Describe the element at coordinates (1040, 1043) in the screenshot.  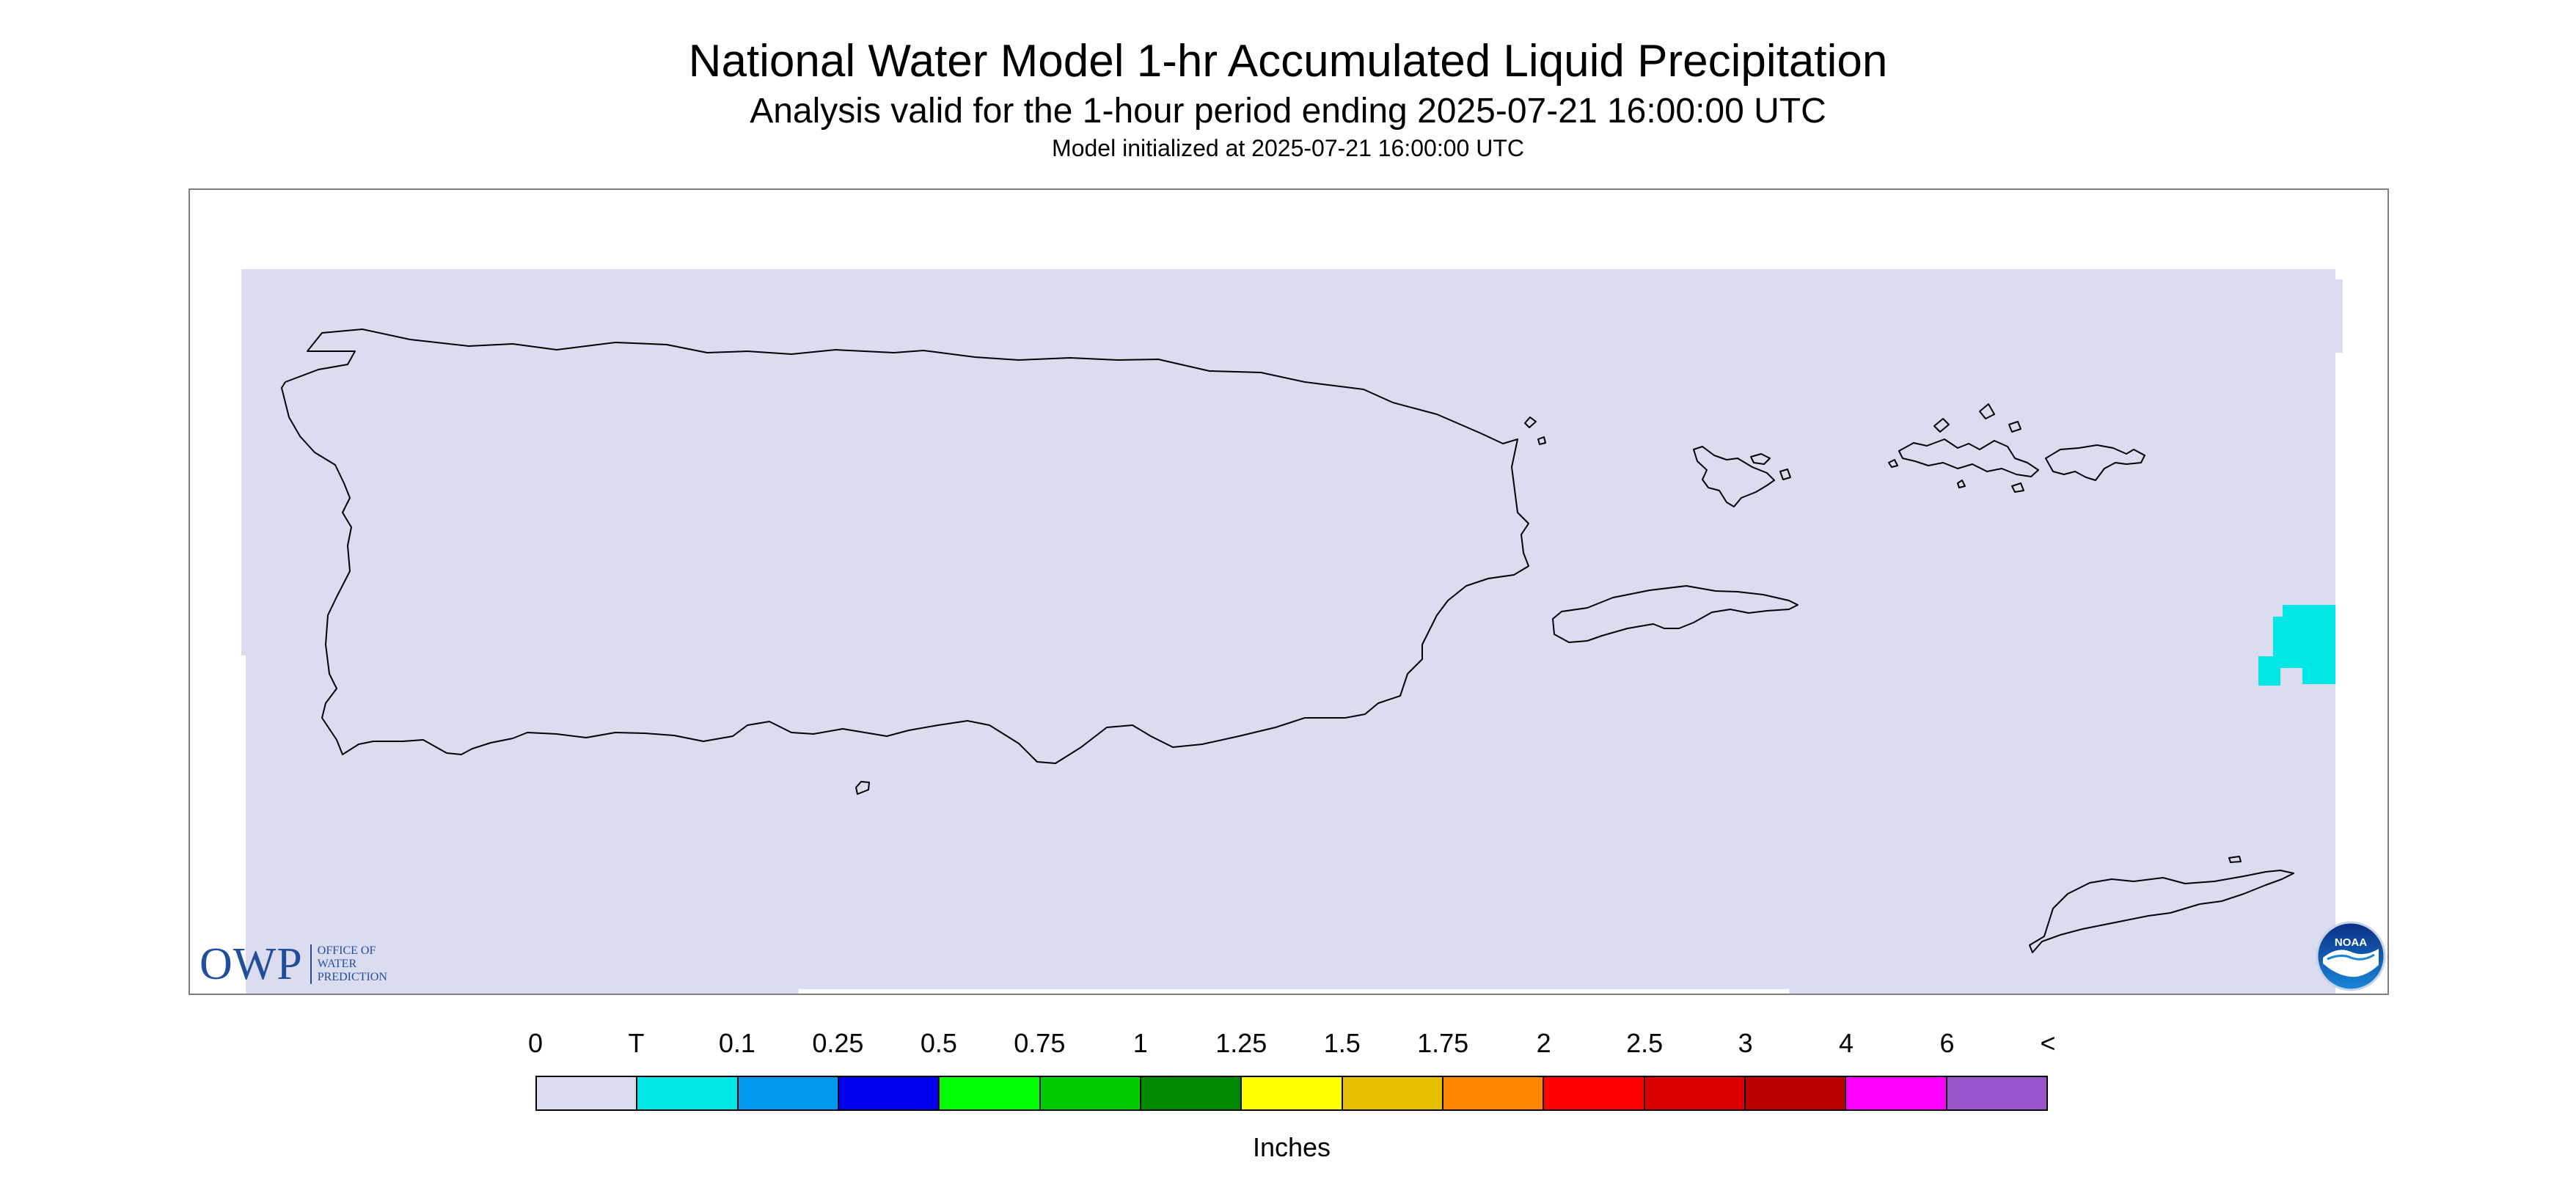
I see `legend-label: 0.75` at that location.